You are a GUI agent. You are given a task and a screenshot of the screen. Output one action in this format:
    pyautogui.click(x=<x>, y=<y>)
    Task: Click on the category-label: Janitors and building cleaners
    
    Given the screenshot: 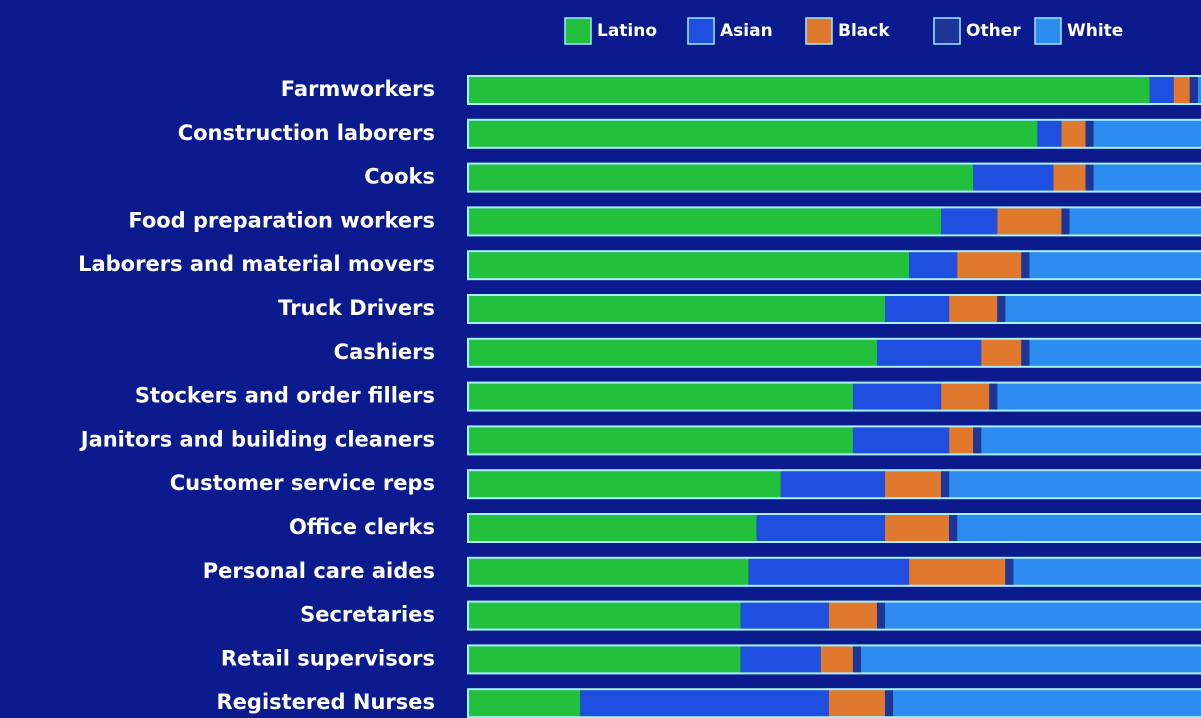 What is the action you would take?
    pyautogui.click(x=257, y=439)
    